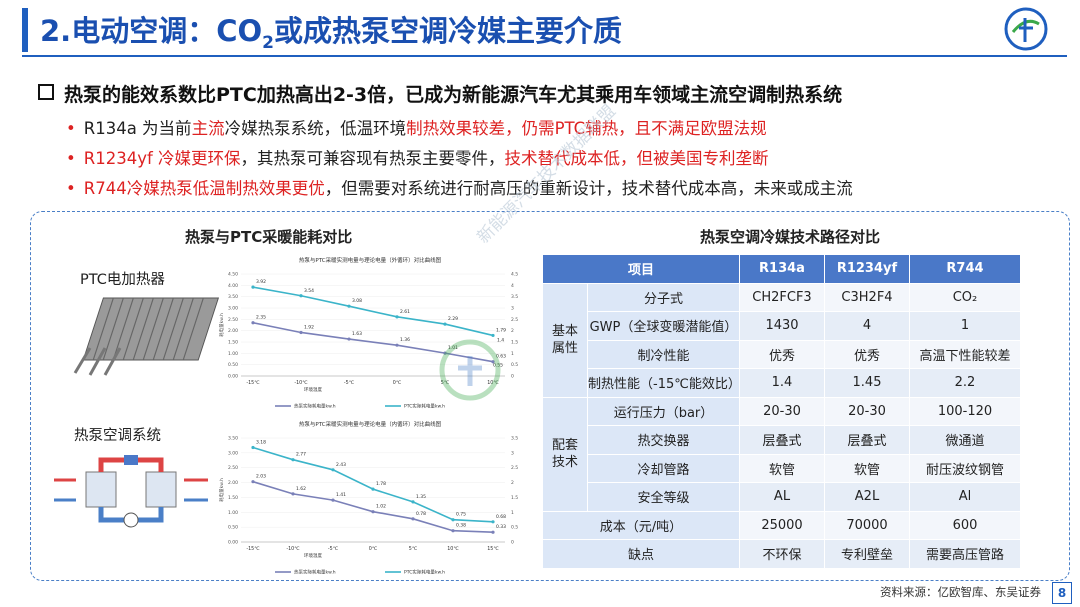 This screenshot has width=1080, height=607. Describe the element at coordinates (233, 365) in the screenshot. I see `y-tick-label: 0.50` at that location.